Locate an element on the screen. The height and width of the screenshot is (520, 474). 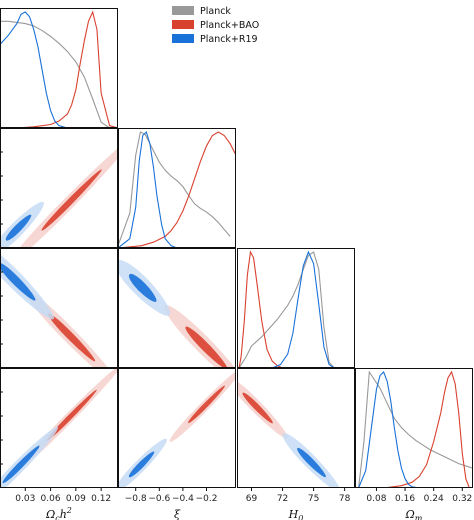
x-tick-label-H0-3: 78 is located at coordinates (345, 499).